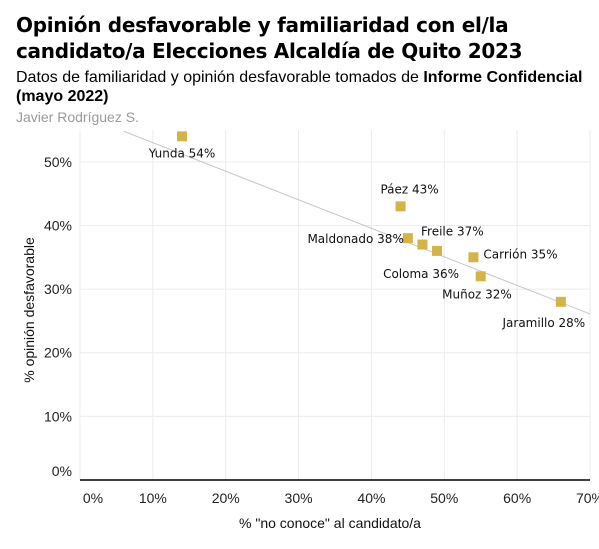  I want to click on point-label: Coloma 36%, so click(421, 274).